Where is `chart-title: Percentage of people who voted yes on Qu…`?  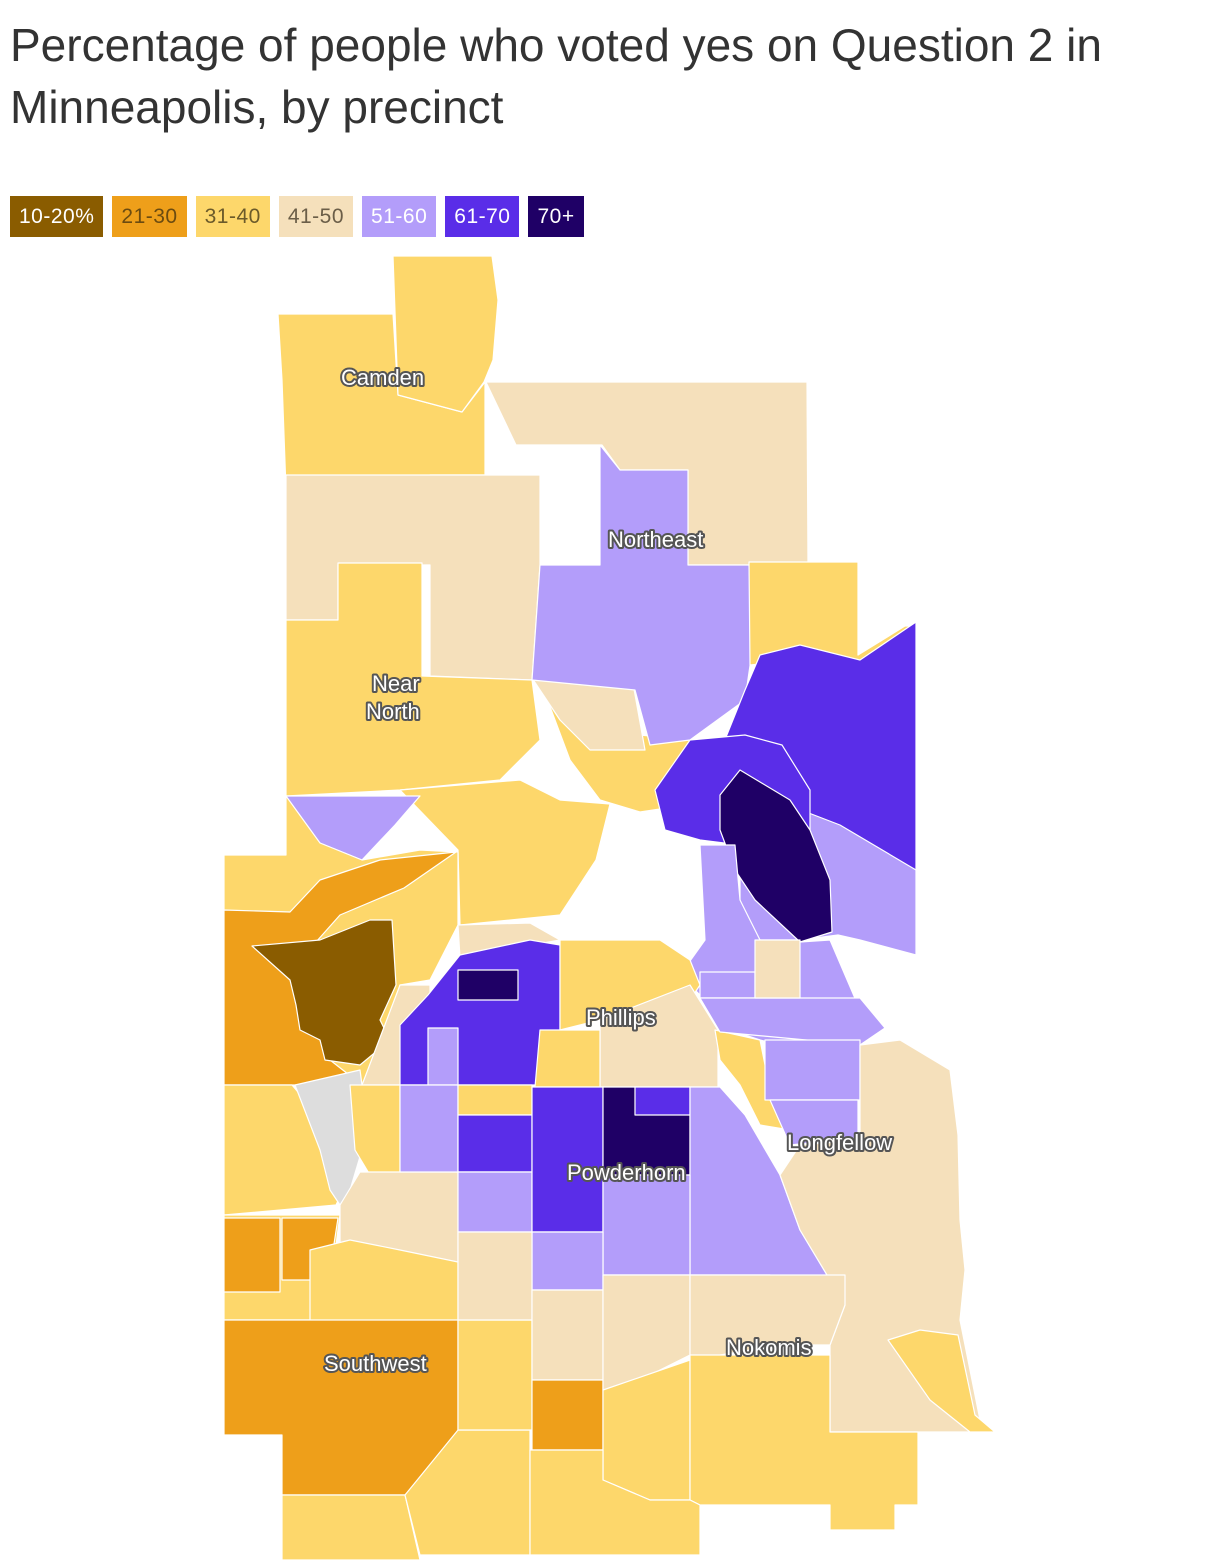 chart-title: Percentage of people who voted yes on Qu… is located at coordinates (556, 76).